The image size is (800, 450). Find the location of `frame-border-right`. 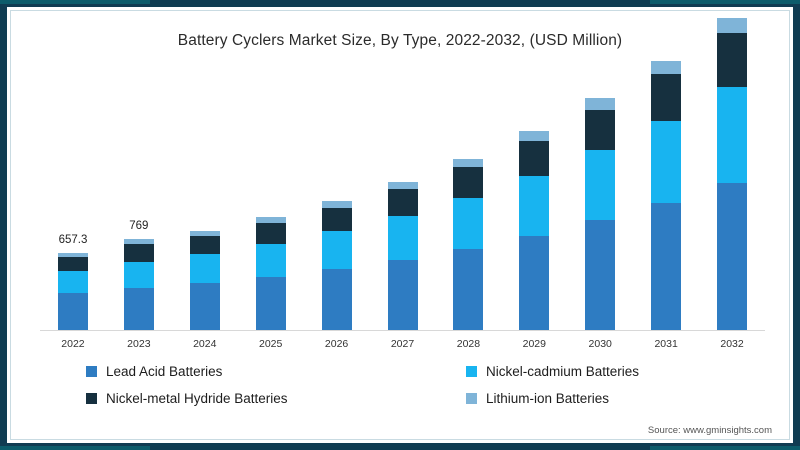

frame-border-right is located at coordinates (796, 225).